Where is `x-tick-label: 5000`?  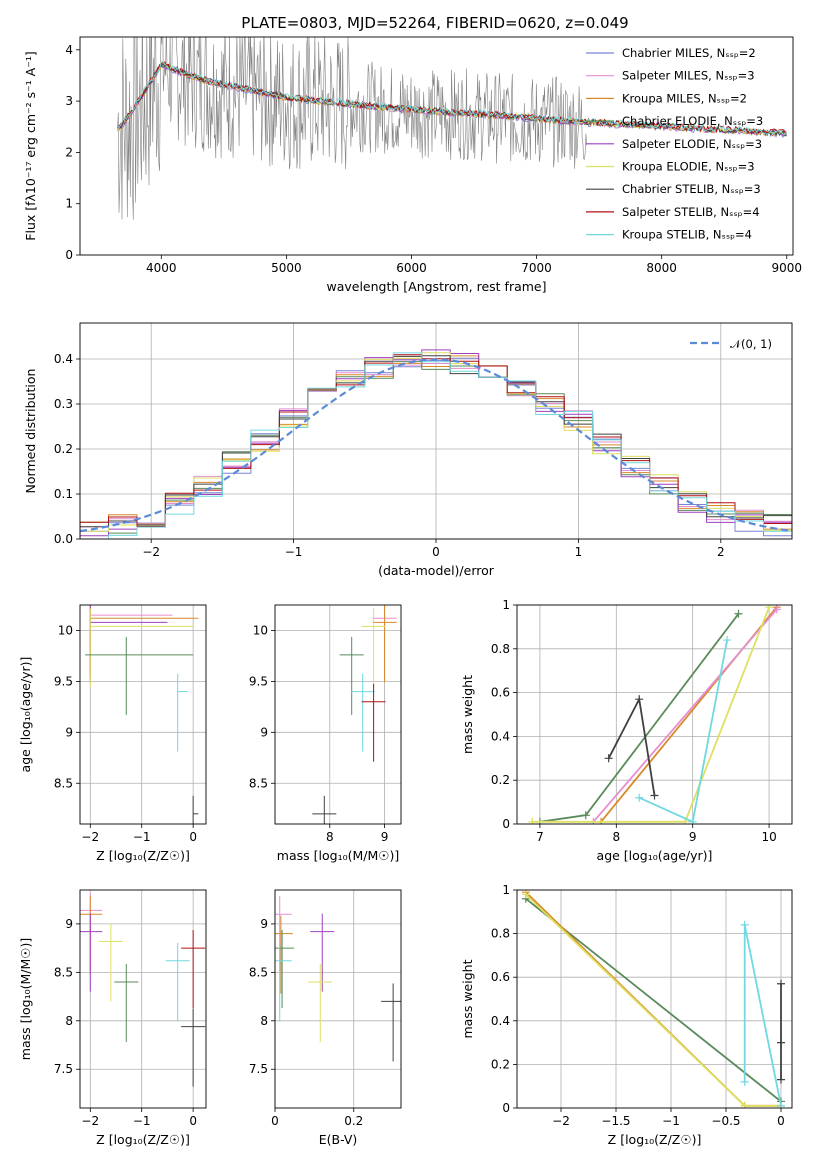 x-tick-label: 5000 is located at coordinates (286, 268).